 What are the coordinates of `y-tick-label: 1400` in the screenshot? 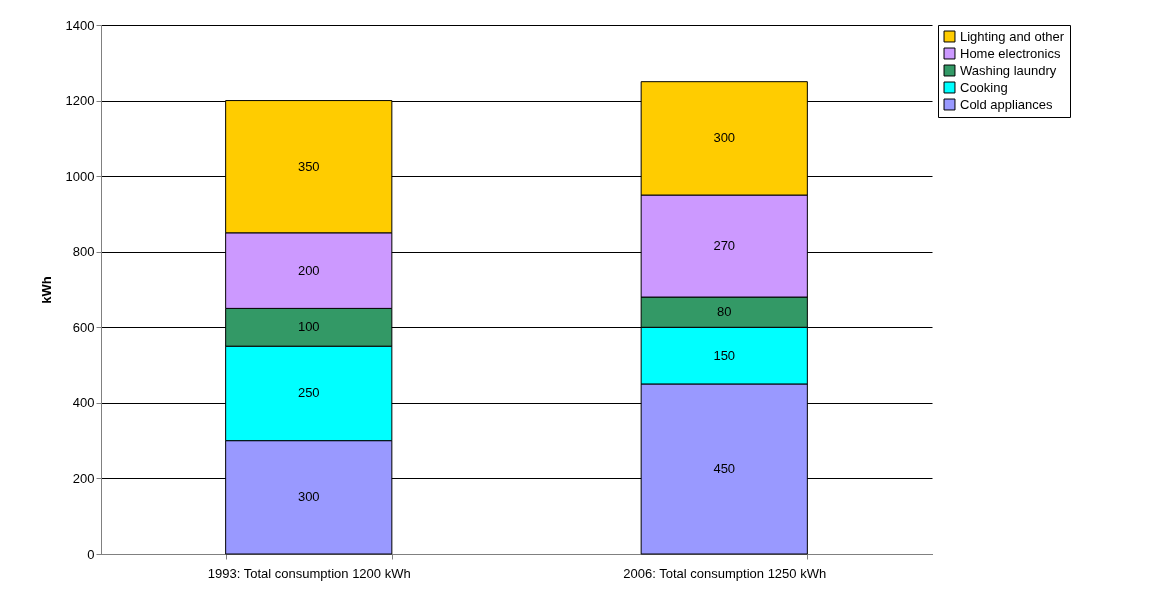 It's located at (80, 25).